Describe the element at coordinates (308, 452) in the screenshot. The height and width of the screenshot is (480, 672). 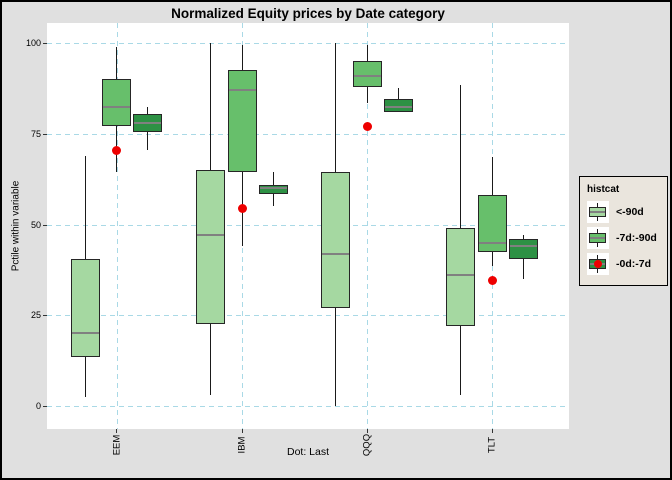
I see `caption-dot-last: Dot: Last` at that location.